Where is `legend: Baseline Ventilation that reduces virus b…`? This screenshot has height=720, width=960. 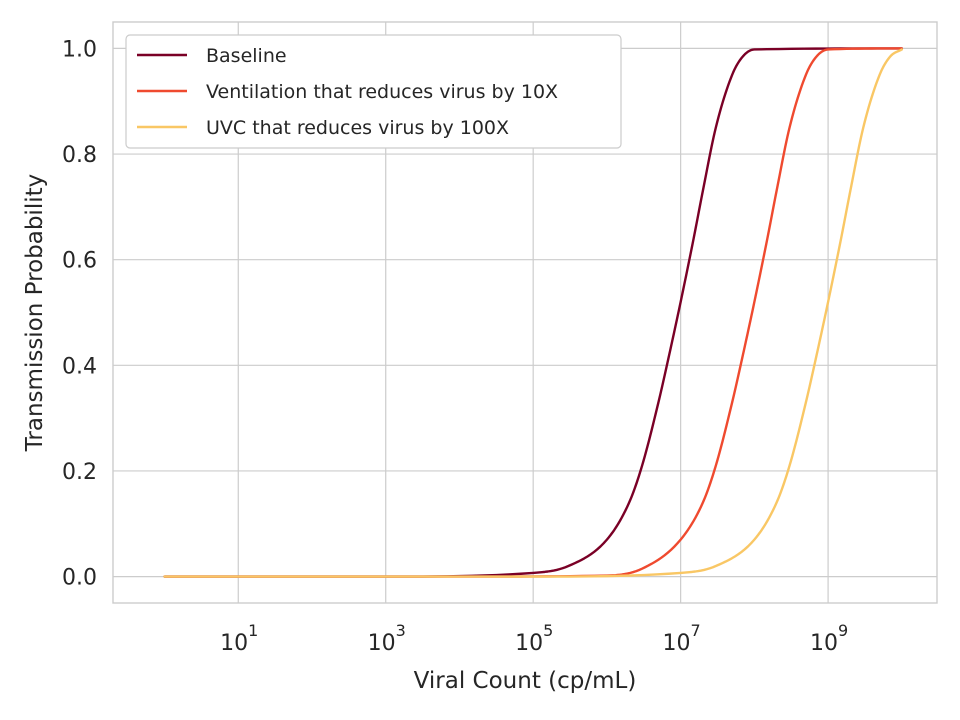
legend: Baseline Ventilation that reduces virus b… is located at coordinates (373, 91).